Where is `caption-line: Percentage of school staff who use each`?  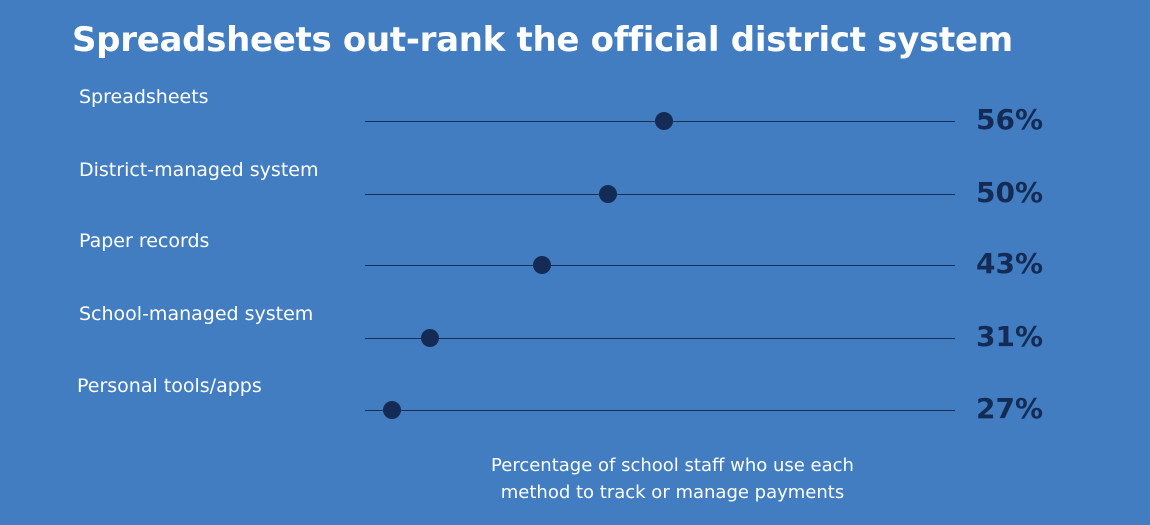 caption-line: Percentage of school staff who use each is located at coordinates (672, 465).